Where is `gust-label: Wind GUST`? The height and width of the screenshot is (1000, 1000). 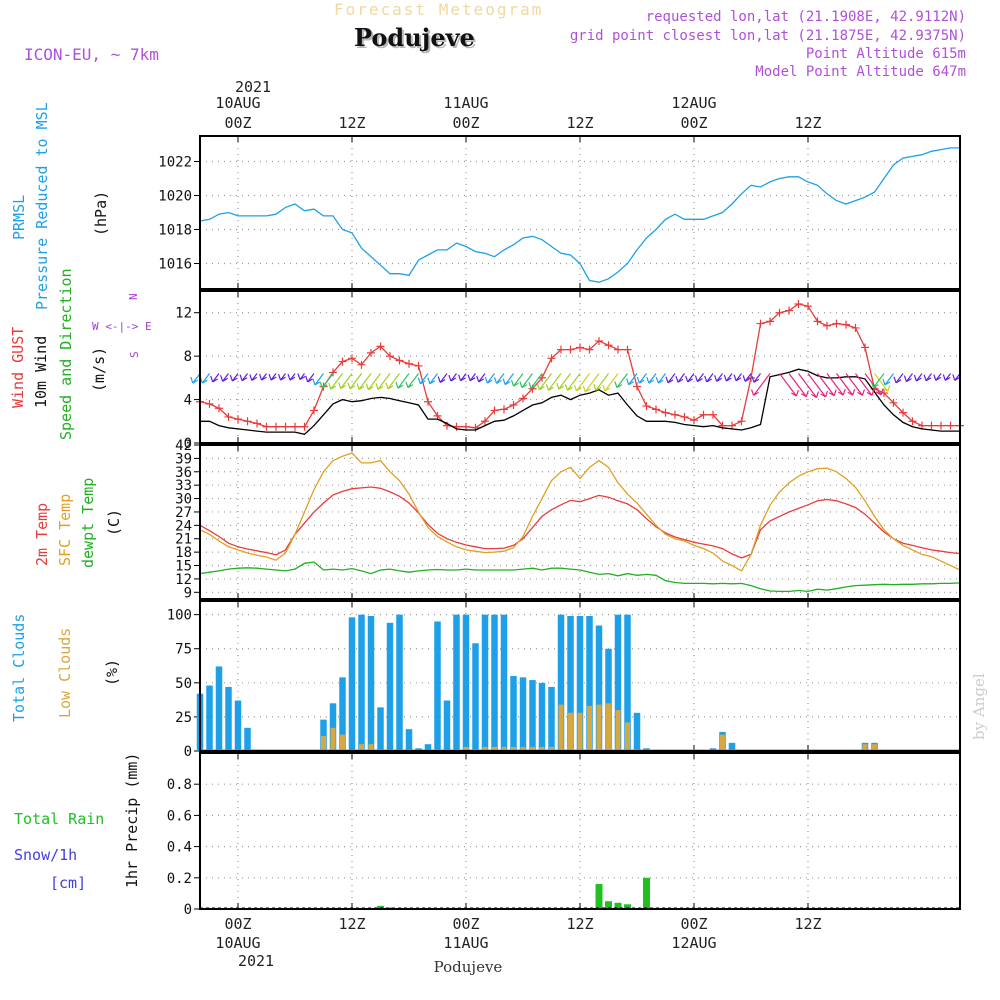
gust-label: Wind GUST is located at coordinates (18, 367).